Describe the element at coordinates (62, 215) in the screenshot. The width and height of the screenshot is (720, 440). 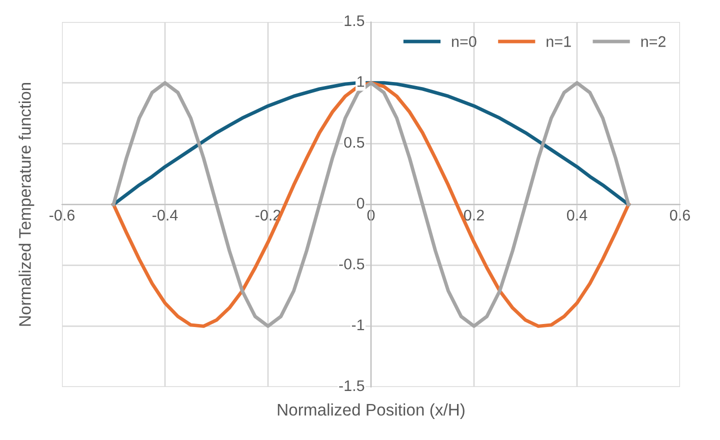
I see `x-tick-label: -0.6` at that location.